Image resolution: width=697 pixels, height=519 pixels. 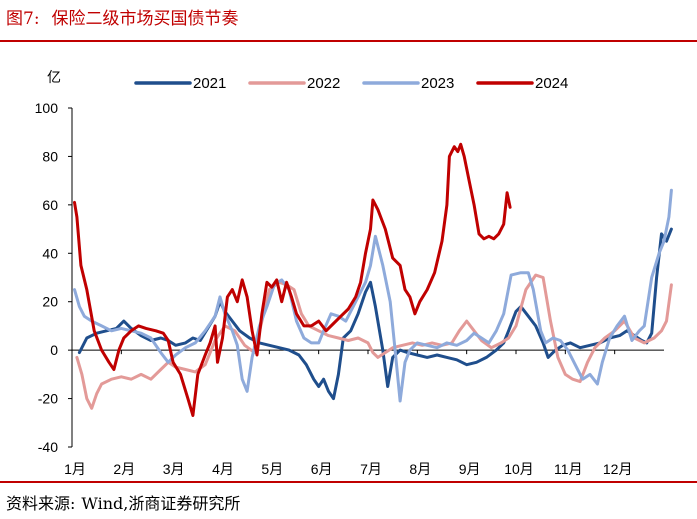 I want to click on y-tick-label: 60, so click(x=50, y=205).